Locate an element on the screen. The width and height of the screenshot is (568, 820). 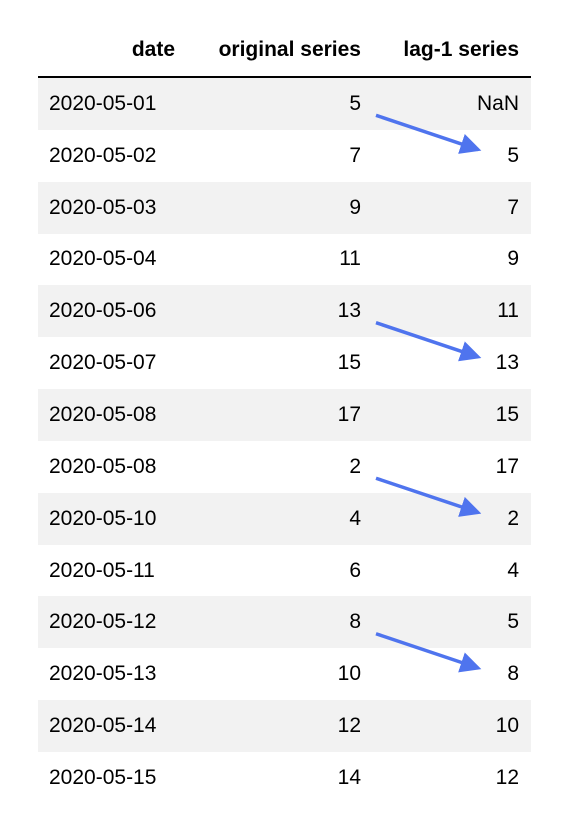
date-cell: 2020-05-13 is located at coordinates (103, 674).